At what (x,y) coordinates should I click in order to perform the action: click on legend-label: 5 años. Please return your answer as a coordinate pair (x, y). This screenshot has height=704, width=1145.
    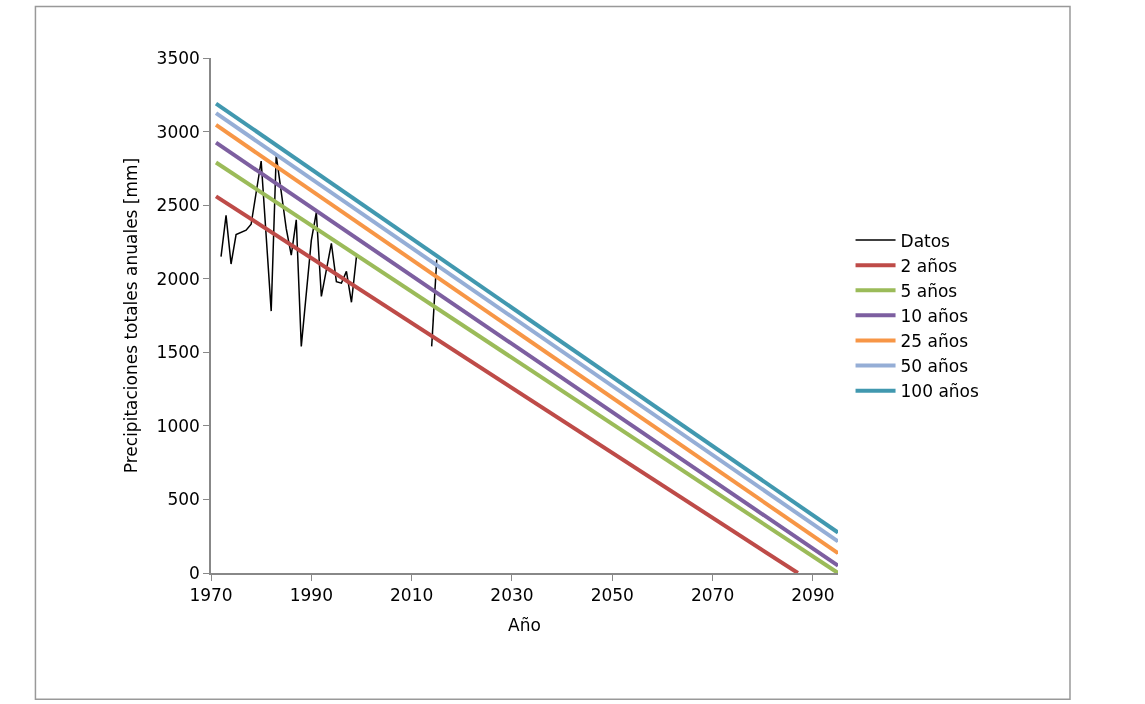
    Looking at the image, I should click on (929, 290).